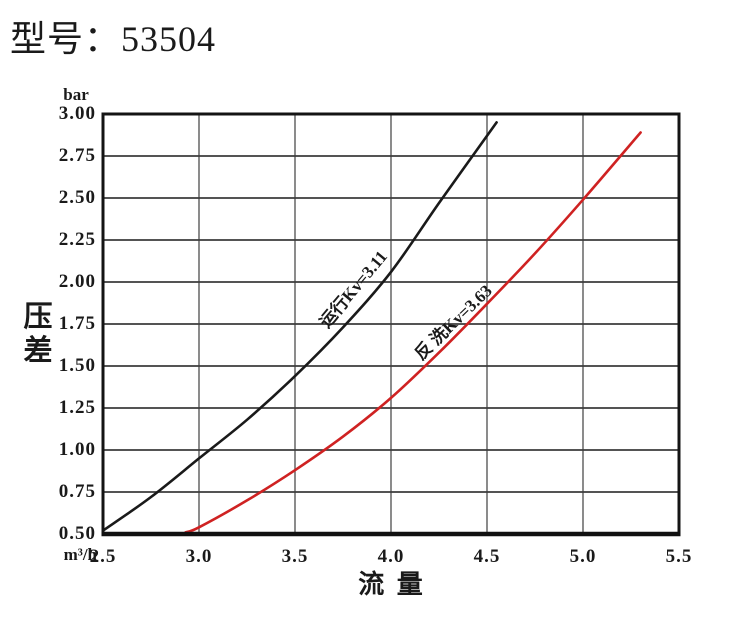 The height and width of the screenshot is (636, 730). I want to click on y-axis-unit: bar, so click(76, 94).